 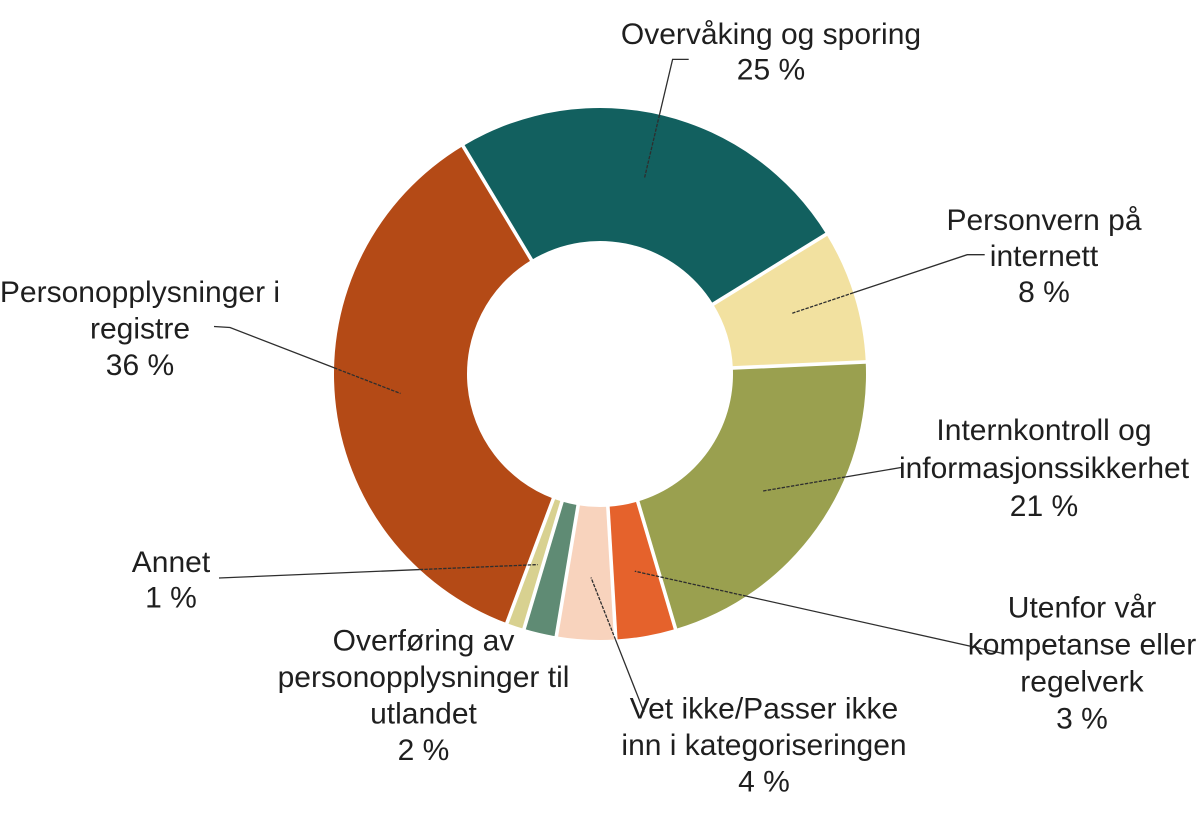 What do you see at coordinates (478, 567) in the screenshot?
I see `label-connector-annet-inner` at bounding box center [478, 567].